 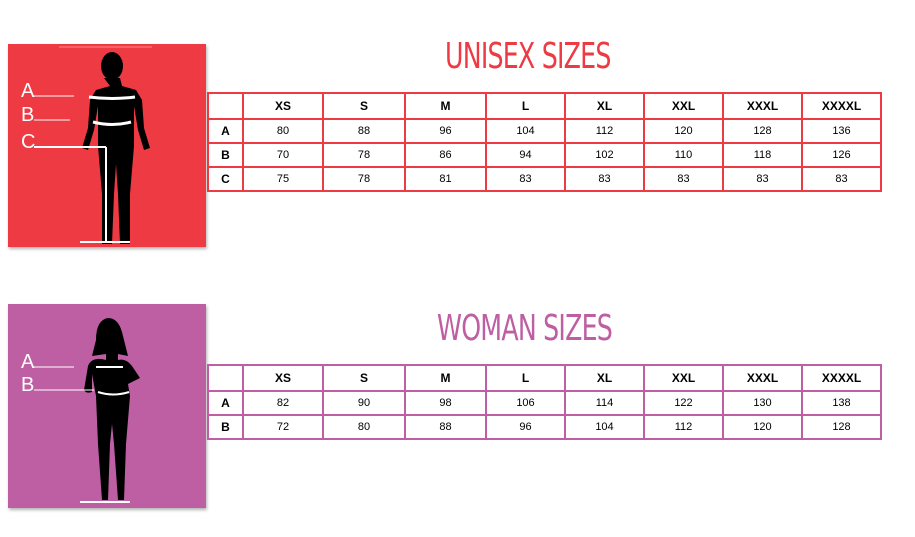 I want to click on table-cell: 94, so click(x=525, y=155).